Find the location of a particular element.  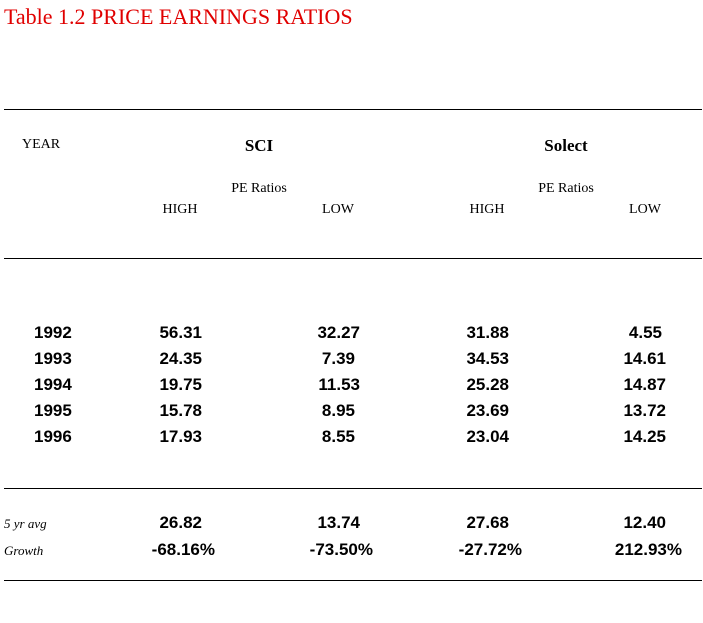

year-header: YEAR is located at coordinates (41, 144).